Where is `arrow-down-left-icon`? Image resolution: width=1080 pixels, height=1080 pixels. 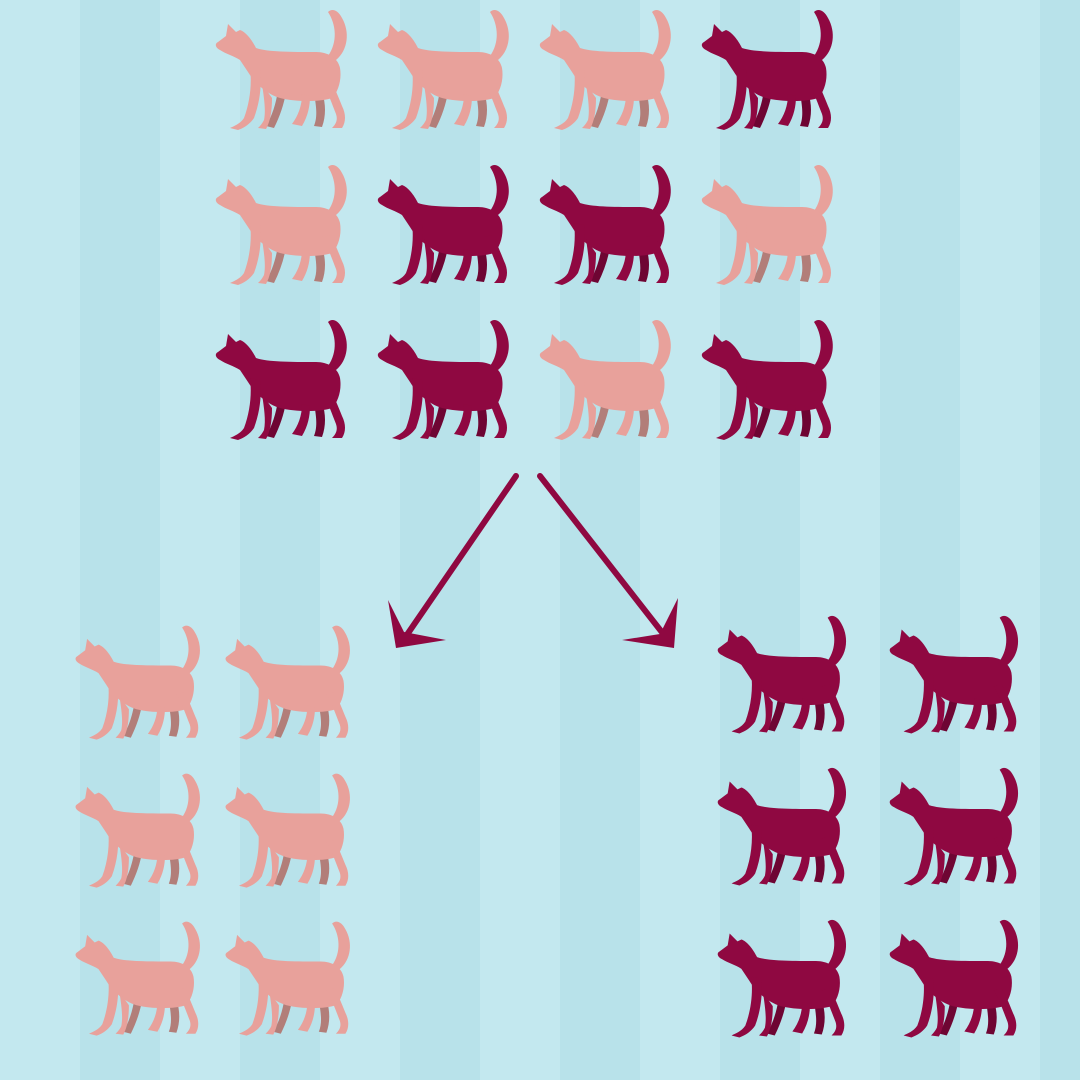 arrow-down-left-icon is located at coordinates (453, 560).